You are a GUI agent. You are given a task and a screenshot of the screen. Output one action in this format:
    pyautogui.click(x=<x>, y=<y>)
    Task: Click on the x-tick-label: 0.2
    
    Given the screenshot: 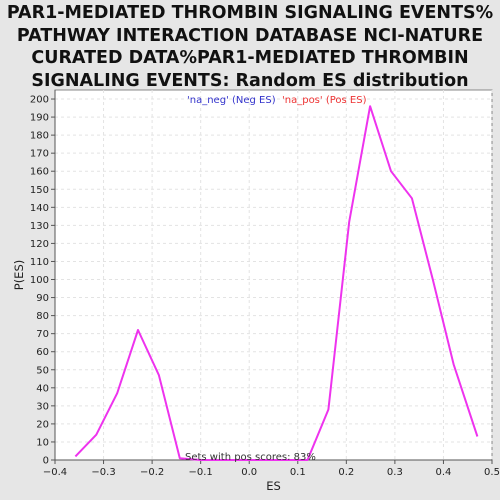 What is the action you would take?
    pyautogui.click(x=346, y=472)
    